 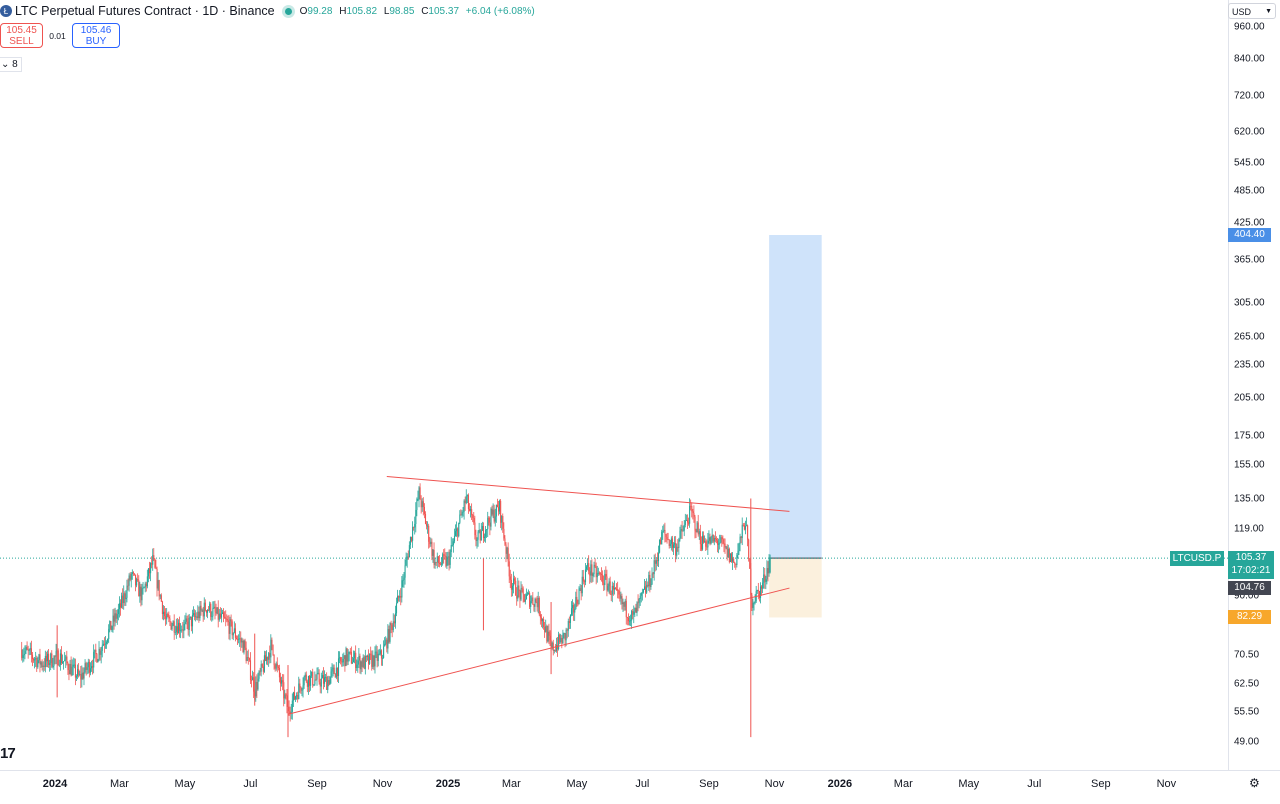 I want to click on price-tick-label: 365.00, so click(x=1249, y=260).